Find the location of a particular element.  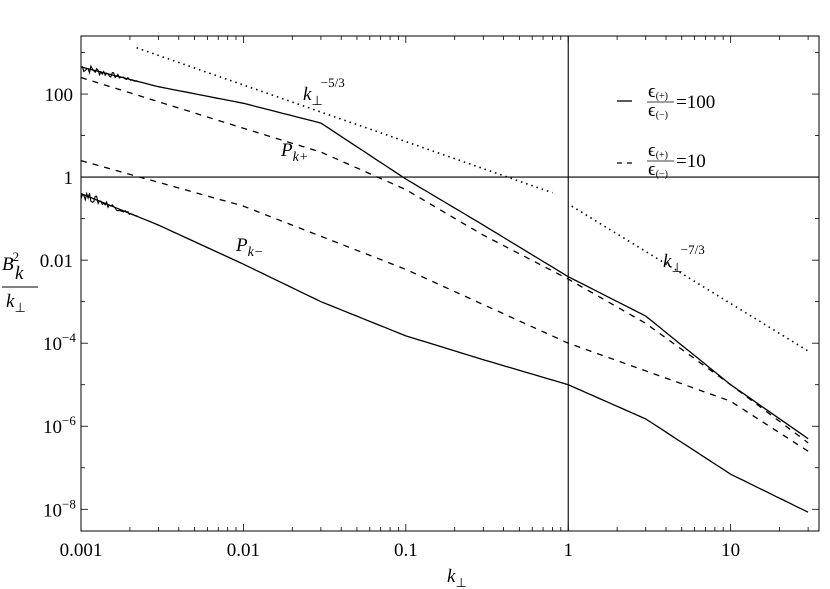

svg-text: k is located at coordinates (19, 273).